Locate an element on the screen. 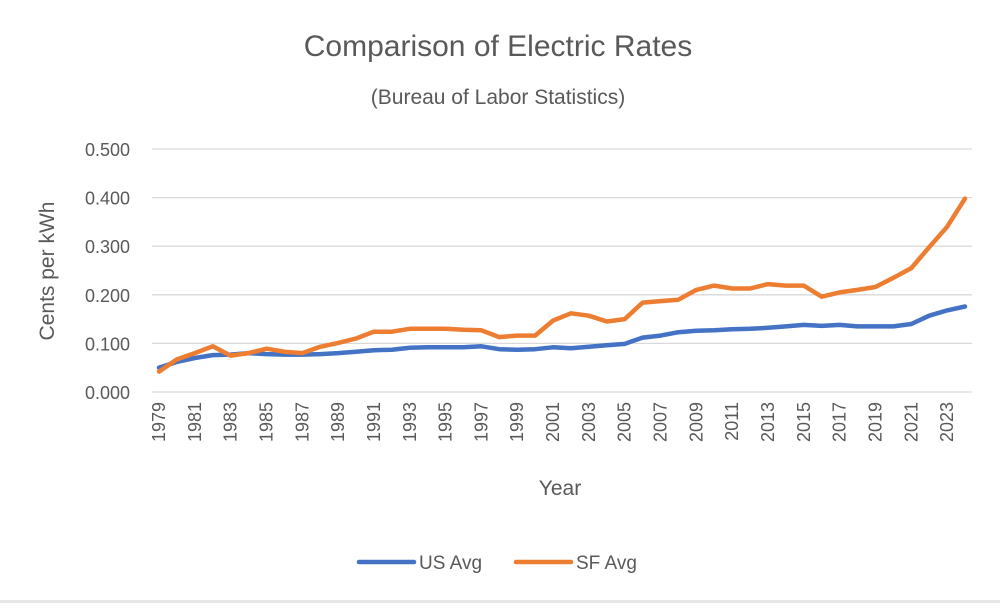  legend-label: SF Avg is located at coordinates (606, 563).